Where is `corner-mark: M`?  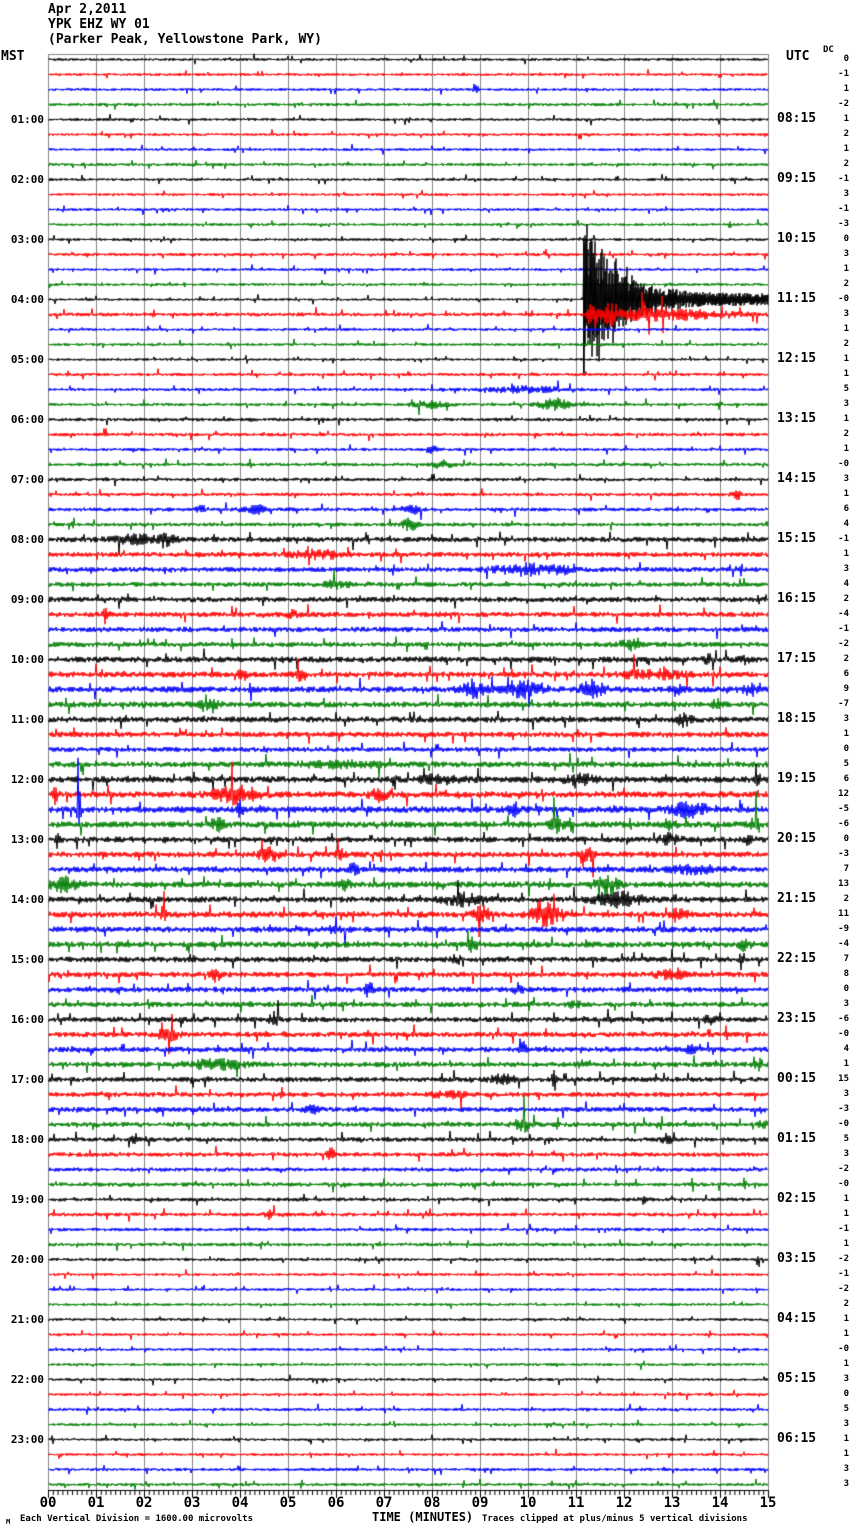 corner-mark: M is located at coordinates (8, 1522).